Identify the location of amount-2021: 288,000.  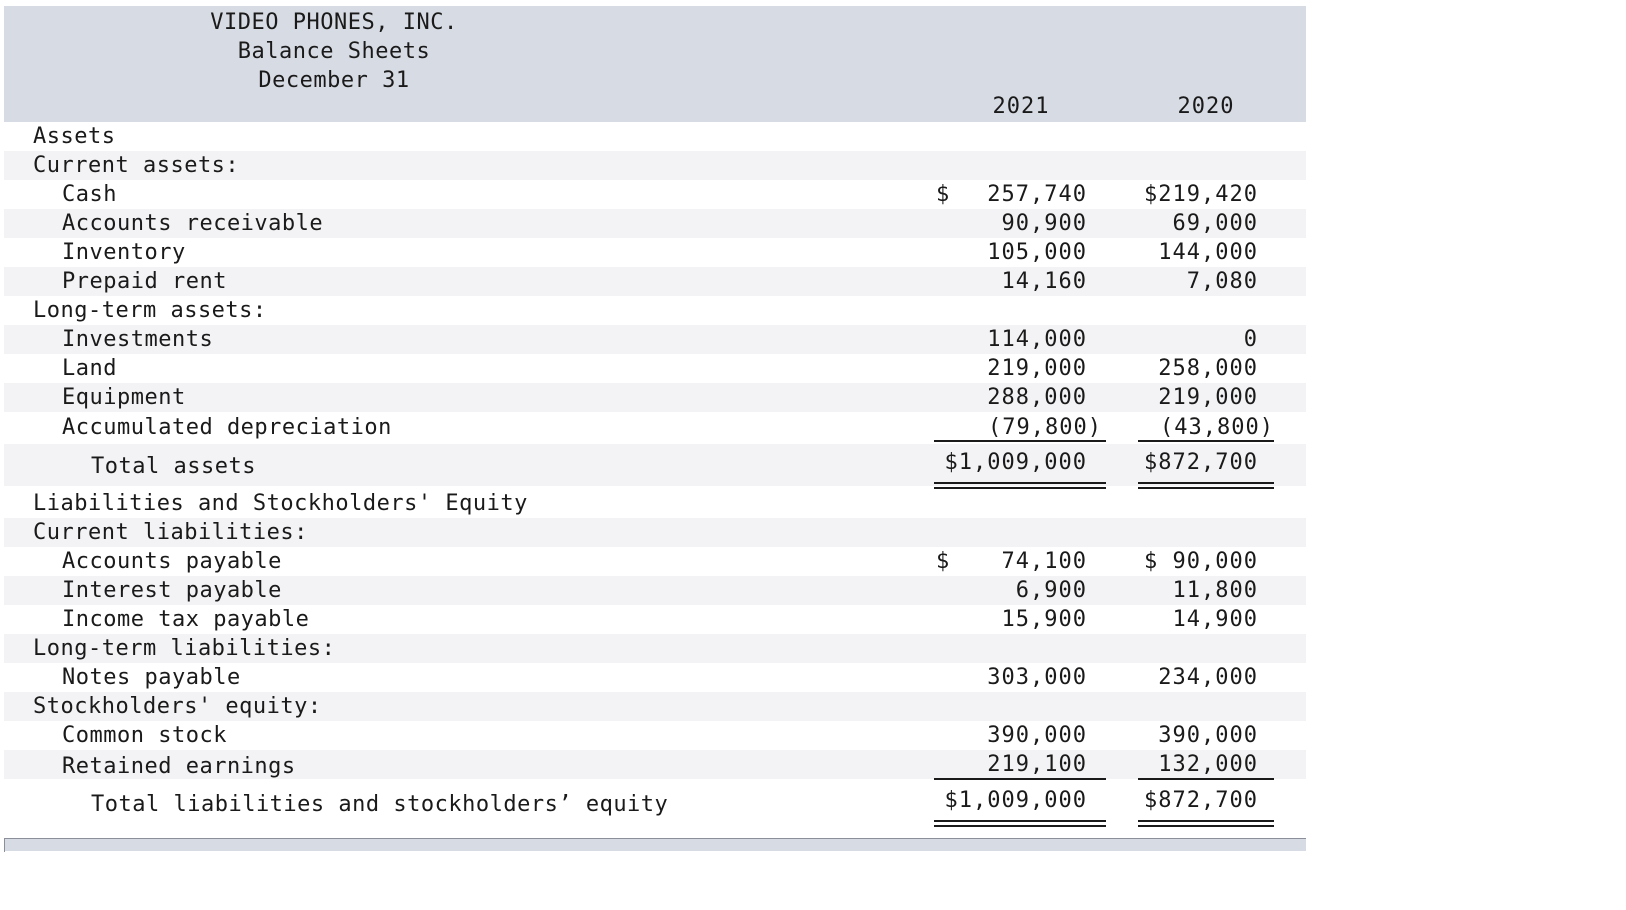
(1037, 397).